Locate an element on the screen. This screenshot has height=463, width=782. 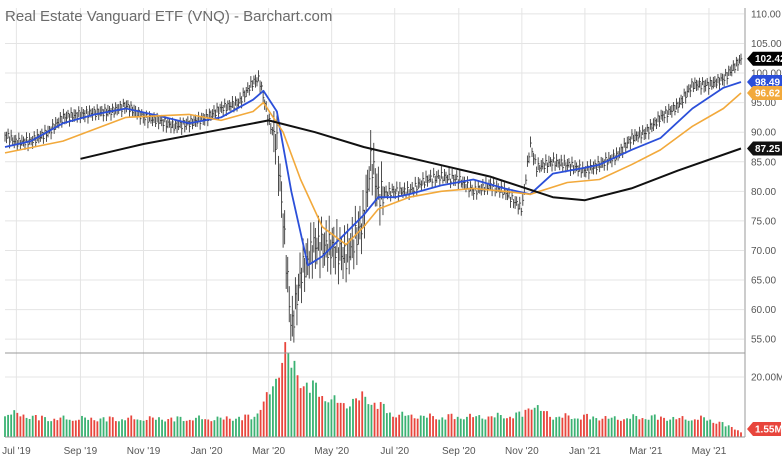
price-last-value-tag-text: 102.42 is located at coordinates (768, 59).